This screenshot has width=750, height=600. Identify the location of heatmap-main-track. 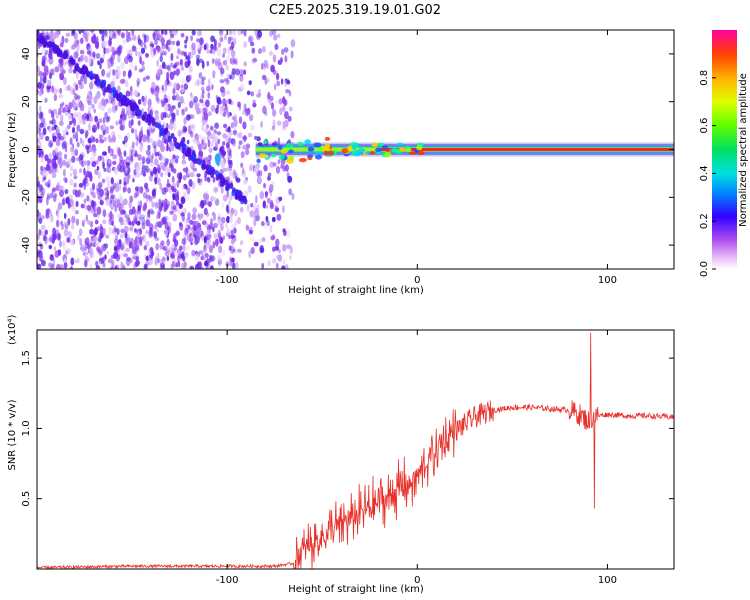
(444, 151).